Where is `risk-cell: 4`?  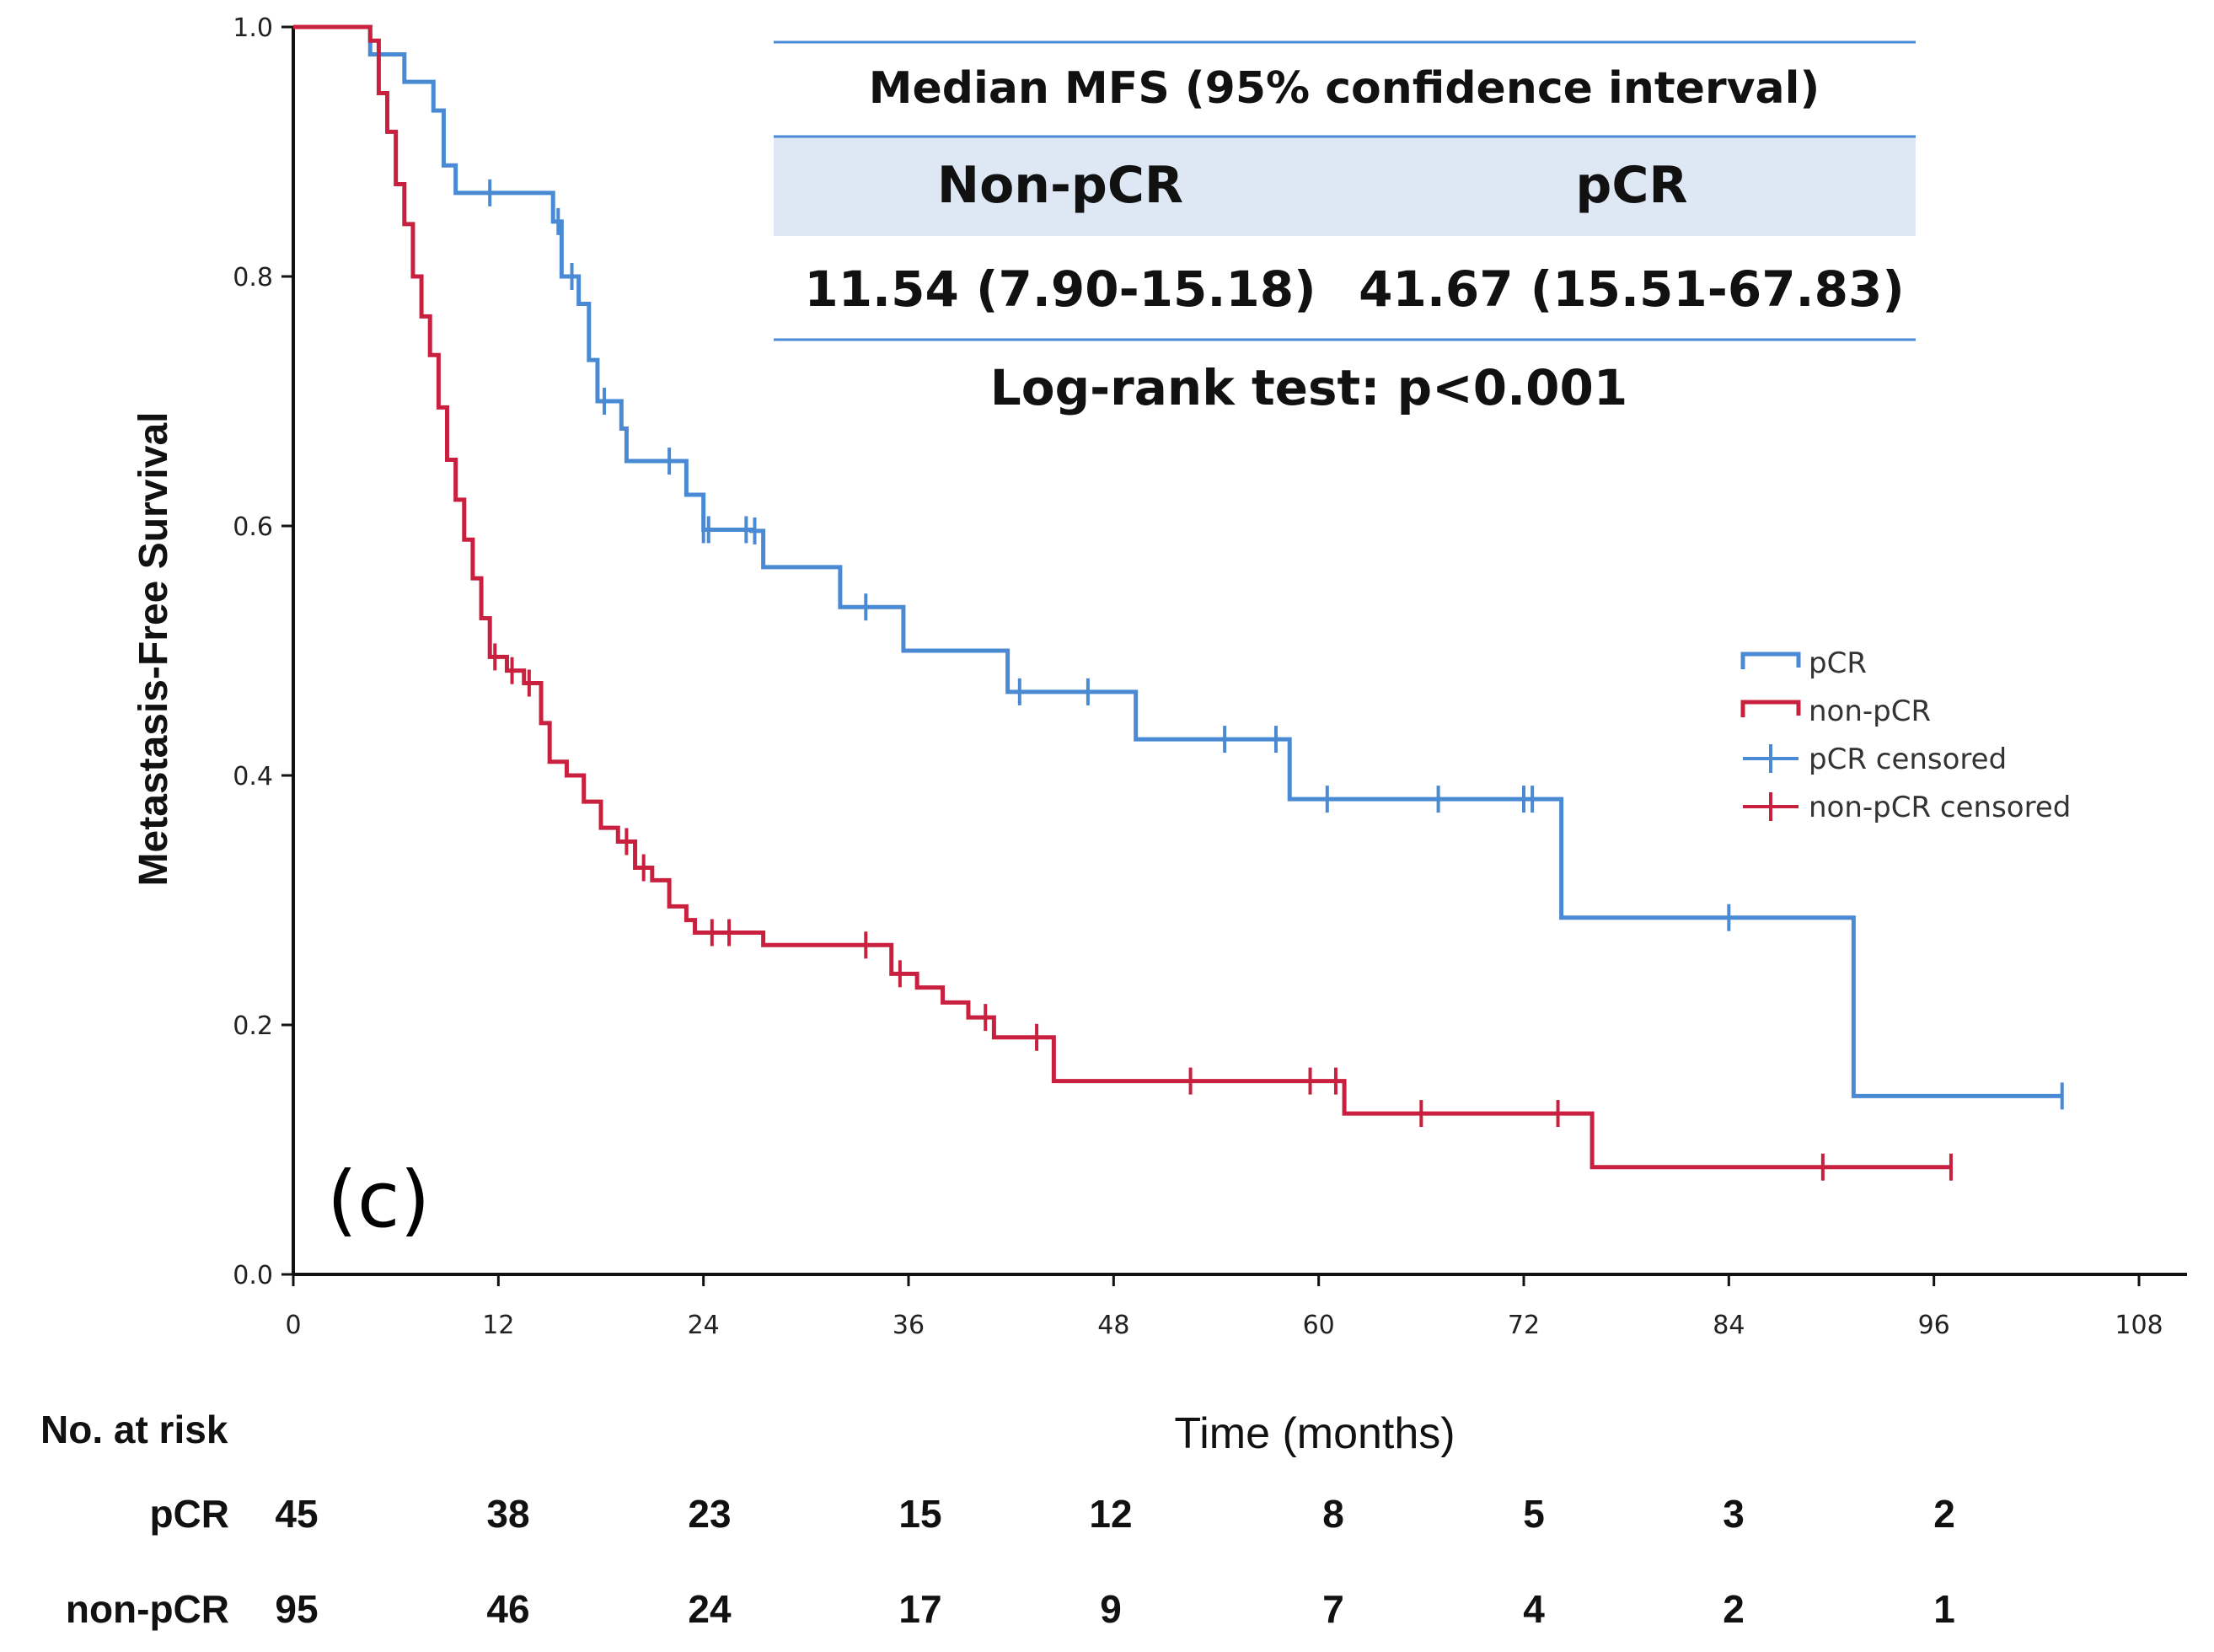
risk-cell: 4 is located at coordinates (1534, 1609).